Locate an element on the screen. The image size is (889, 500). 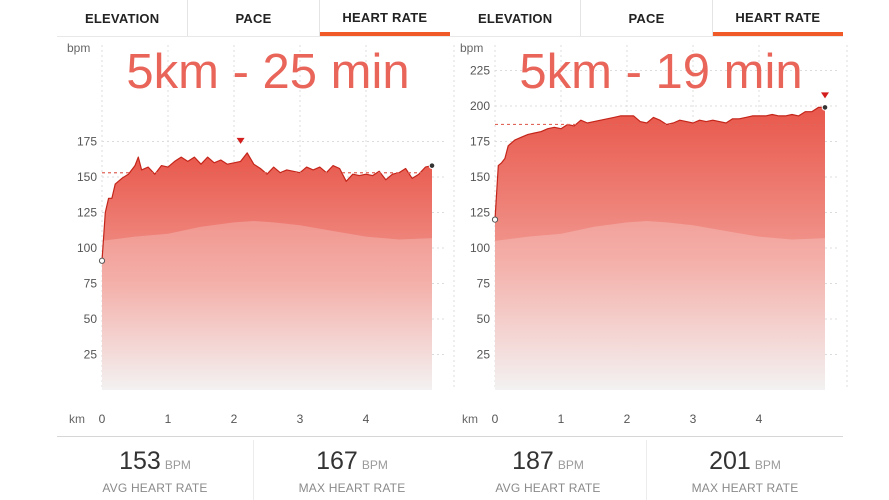
avg-heart-rate-value: 153 is located at coordinates (140, 461).